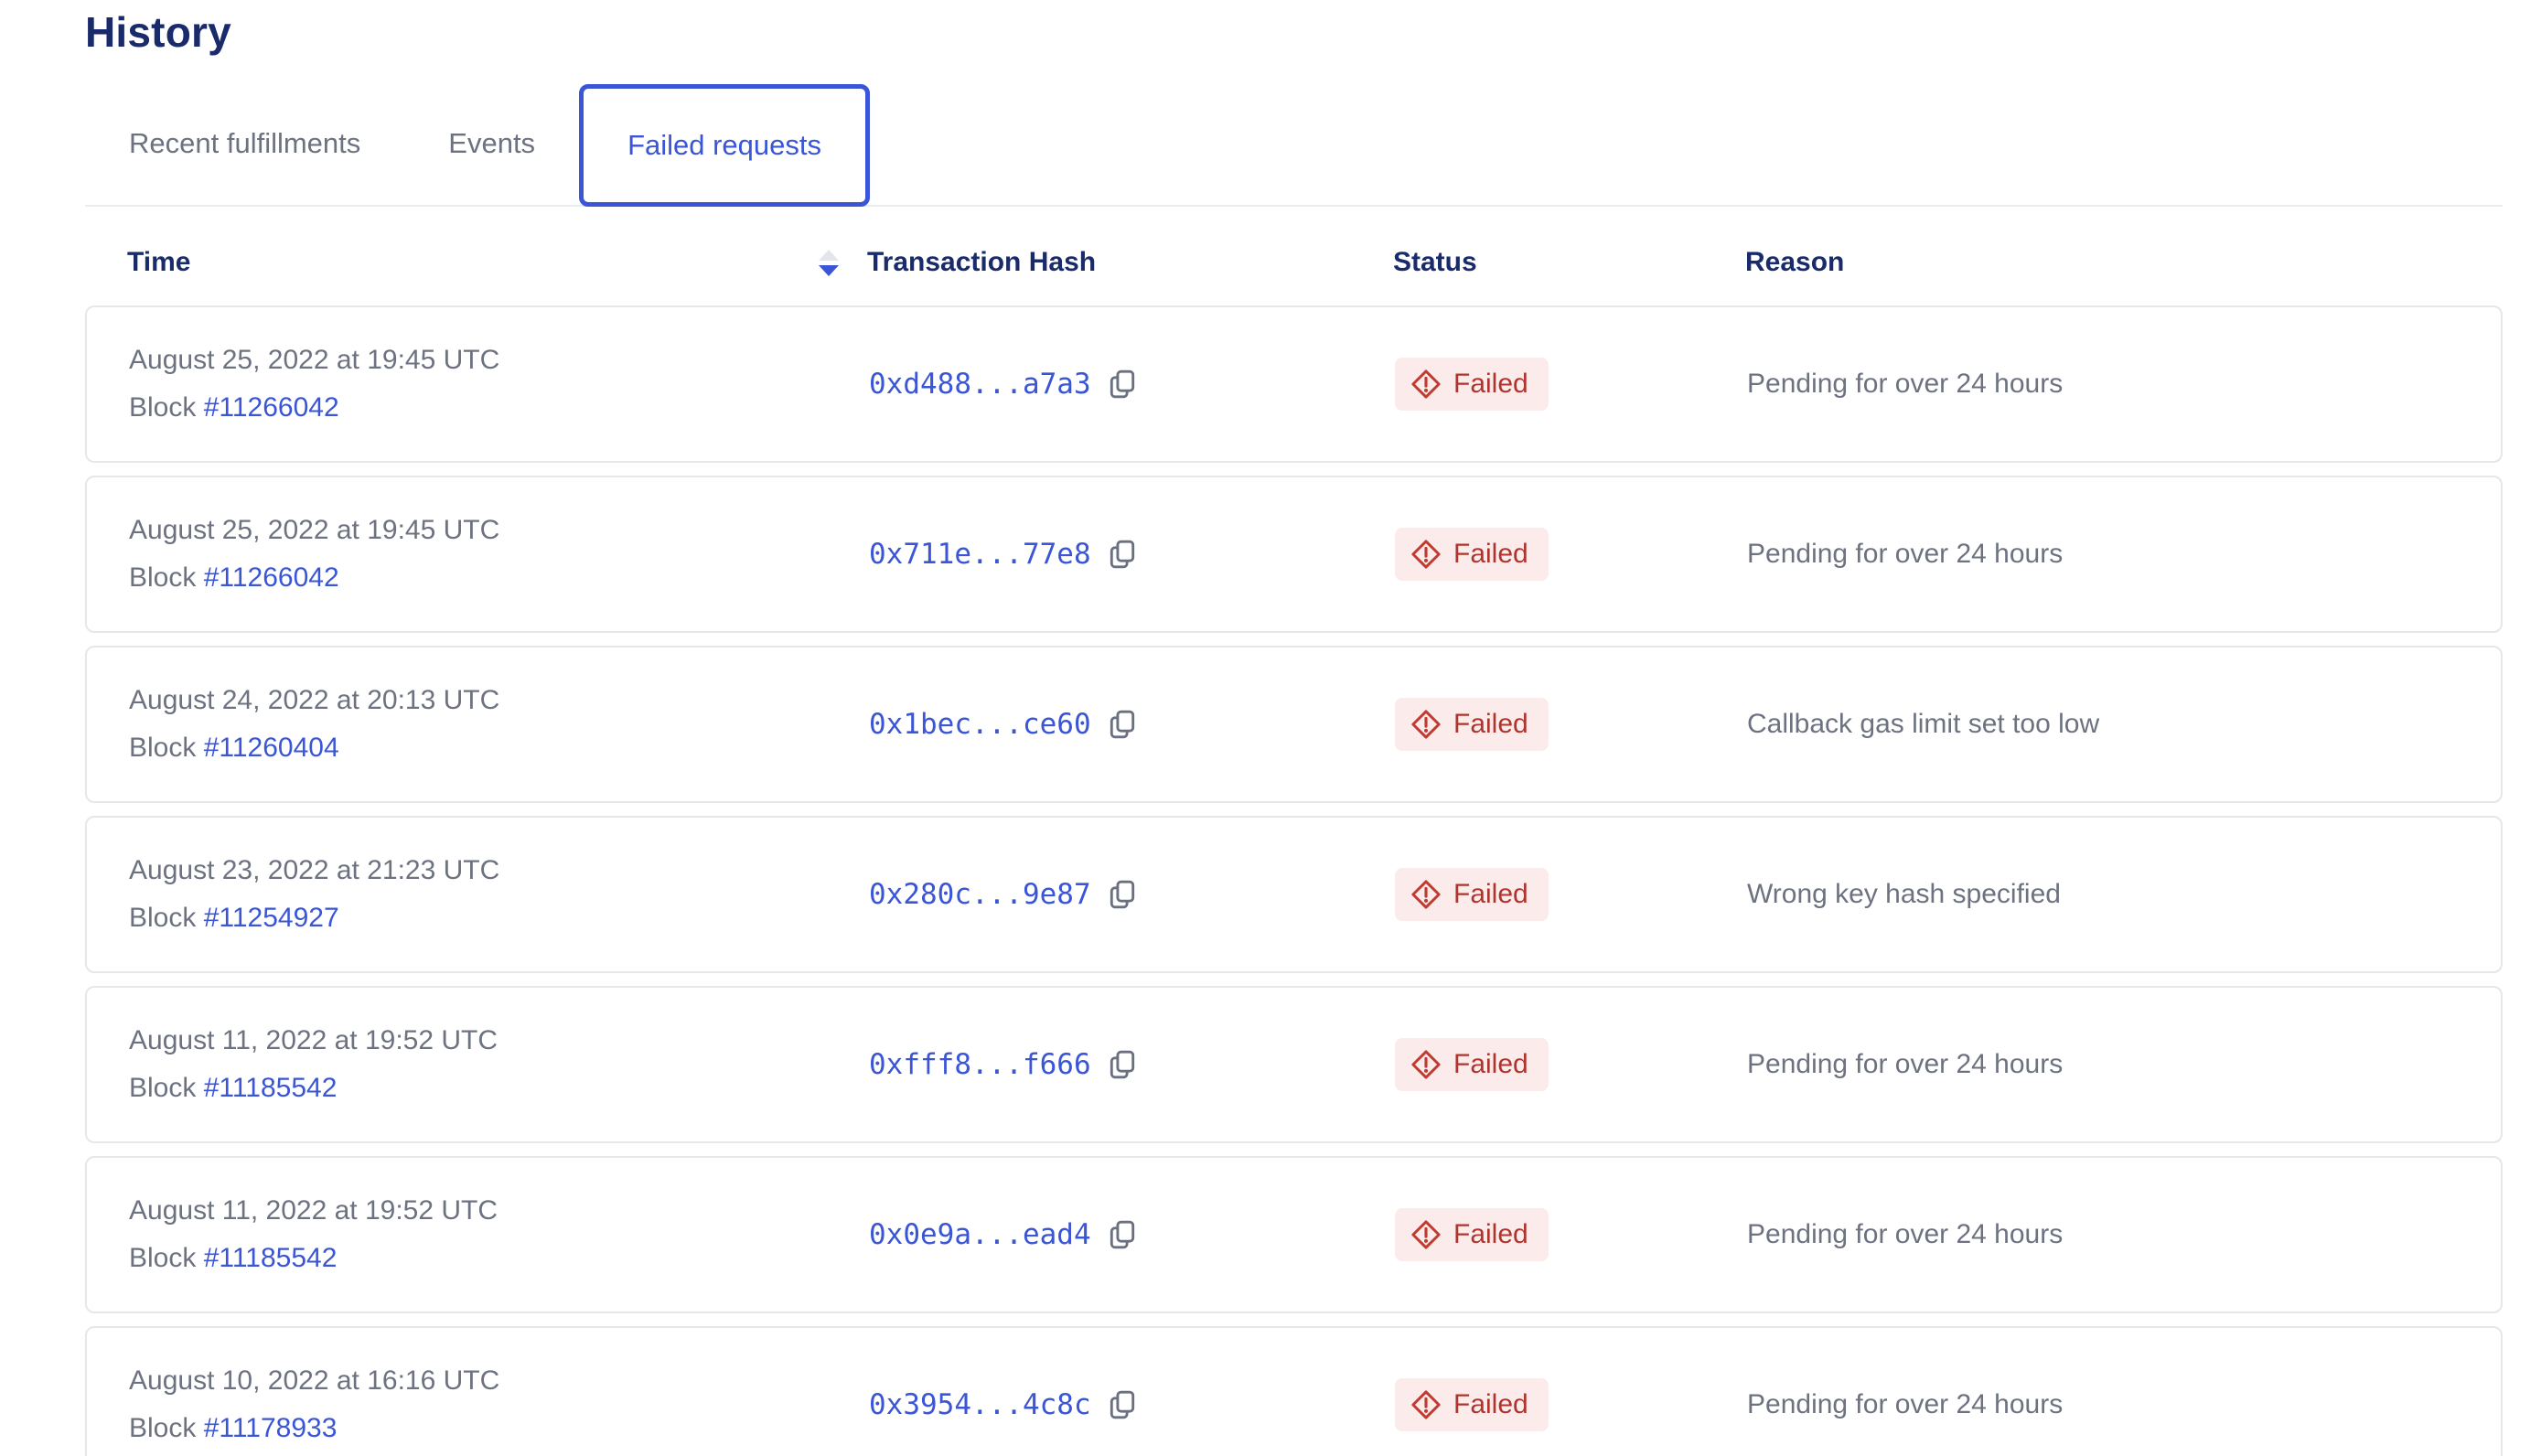 The image size is (2541, 1456). What do you see at coordinates (1435, 262) in the screenshot?
I see `column-header-status: Status` at bounding box center [1435, 262].